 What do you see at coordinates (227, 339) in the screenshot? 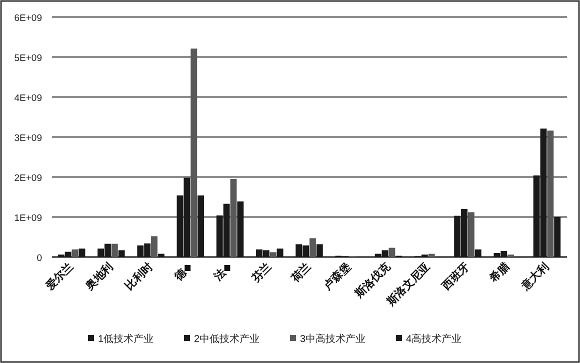
I see `legend-label: 2中低技术产业` at bounding box center [227, 339].